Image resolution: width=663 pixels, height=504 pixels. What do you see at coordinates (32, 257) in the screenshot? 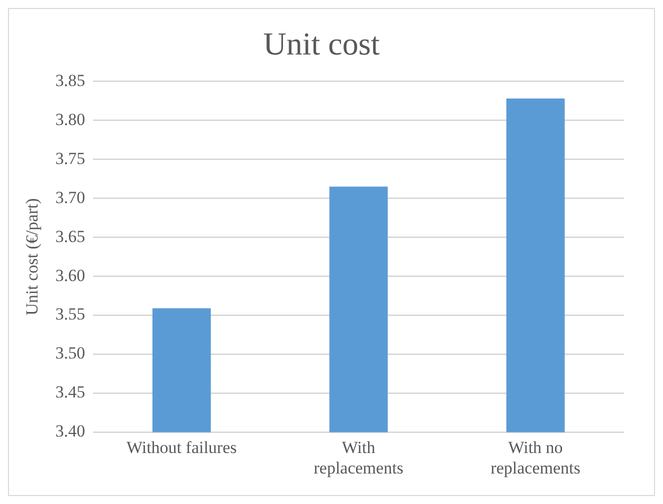
I see `y-axis-title: Unit cost (€/part)` at bounding box center [32, 257].